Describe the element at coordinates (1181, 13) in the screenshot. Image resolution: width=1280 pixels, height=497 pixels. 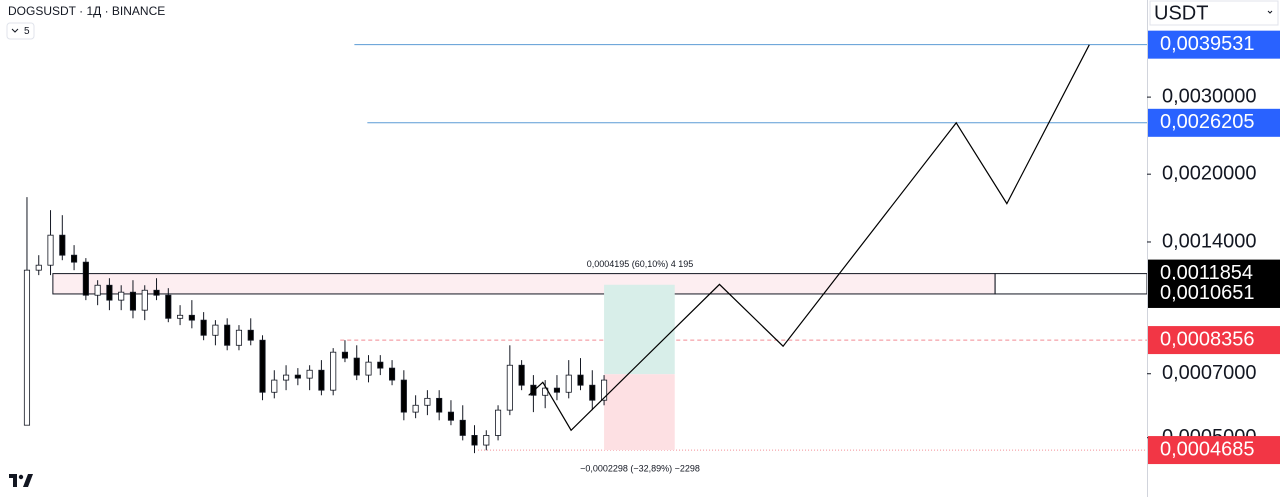
I see `currency-label: USDT` at that location.